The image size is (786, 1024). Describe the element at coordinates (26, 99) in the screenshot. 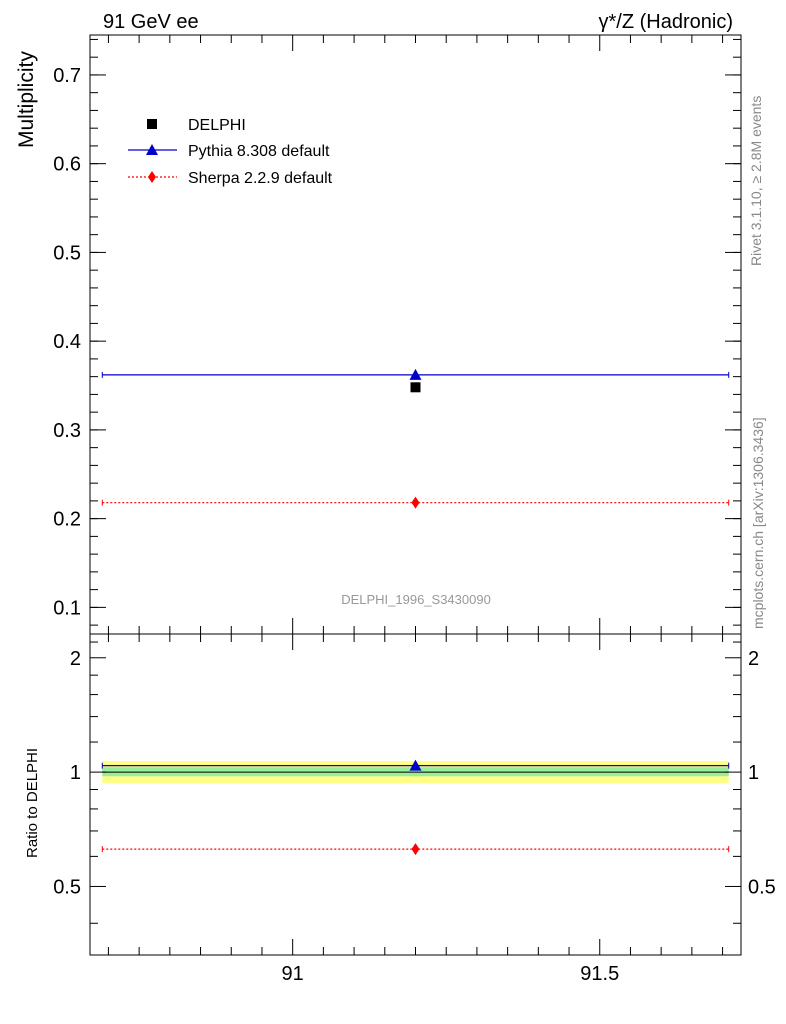

I see `main-ylabel: Multiplicity` at that location.